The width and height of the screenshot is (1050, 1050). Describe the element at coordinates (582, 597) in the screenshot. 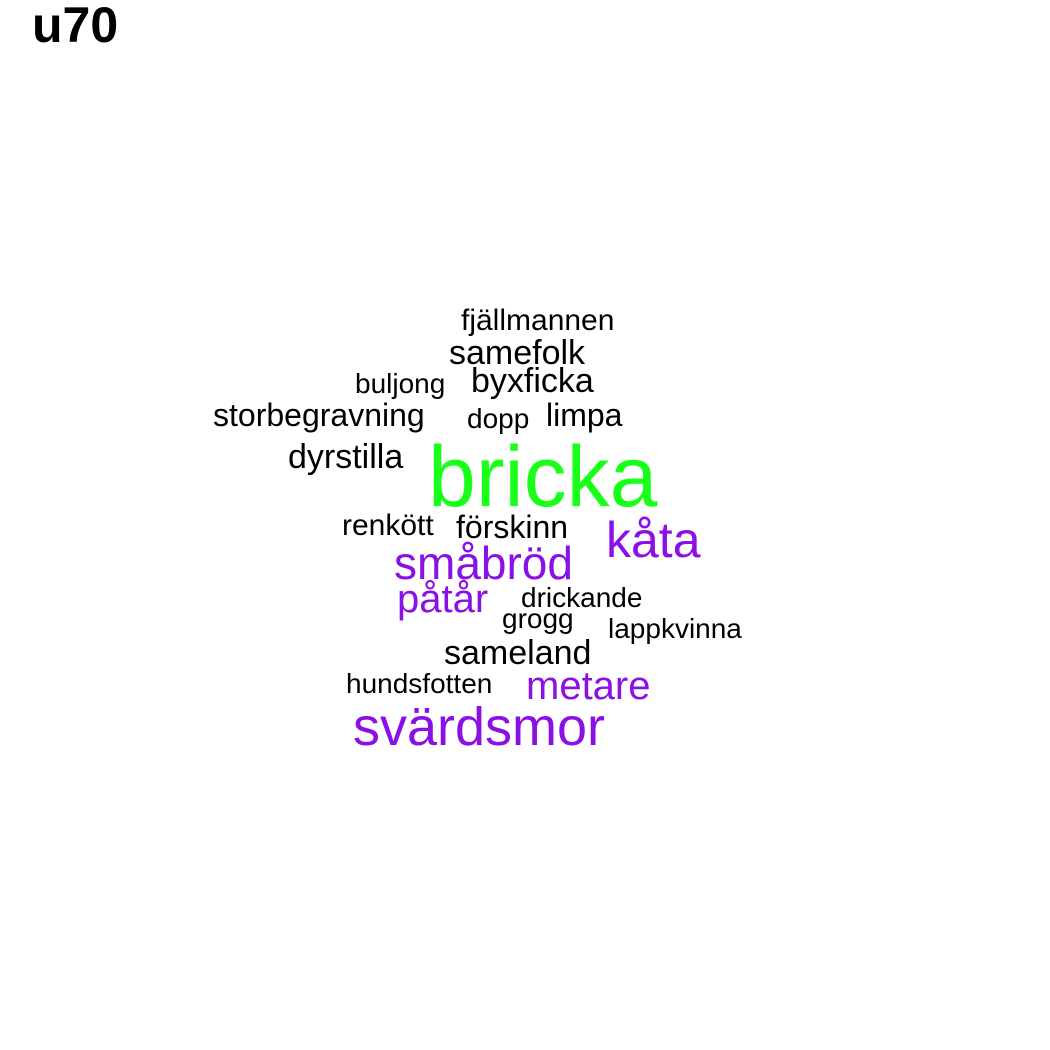

I see `word-drickande: drickande` at that location.